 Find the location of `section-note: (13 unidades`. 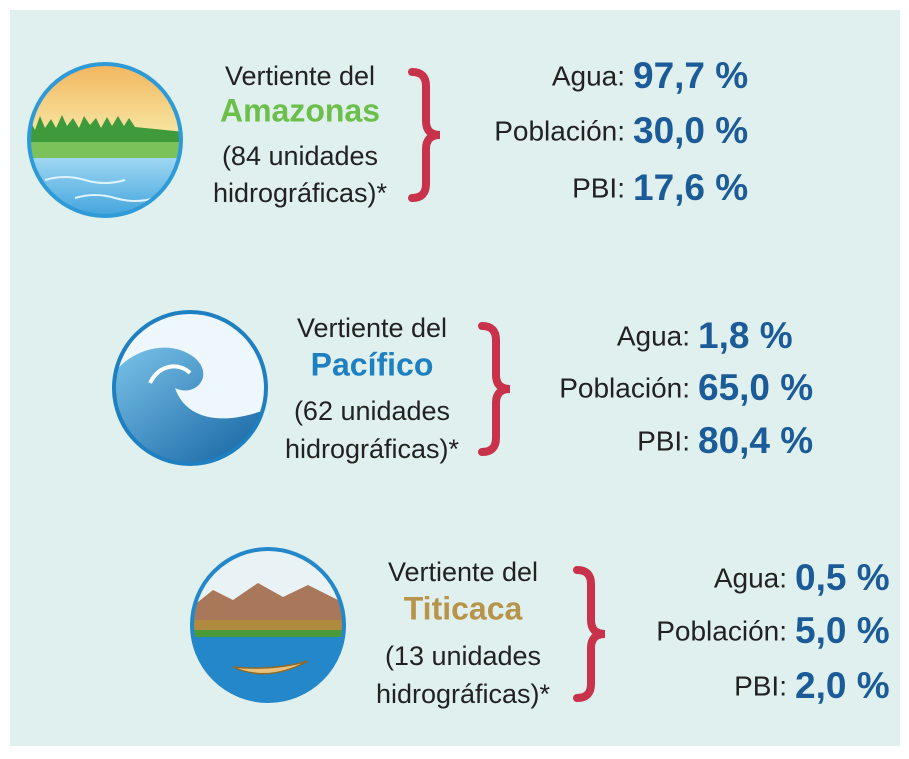

section-note: (13 unidades is located at coordinates (463, 656).